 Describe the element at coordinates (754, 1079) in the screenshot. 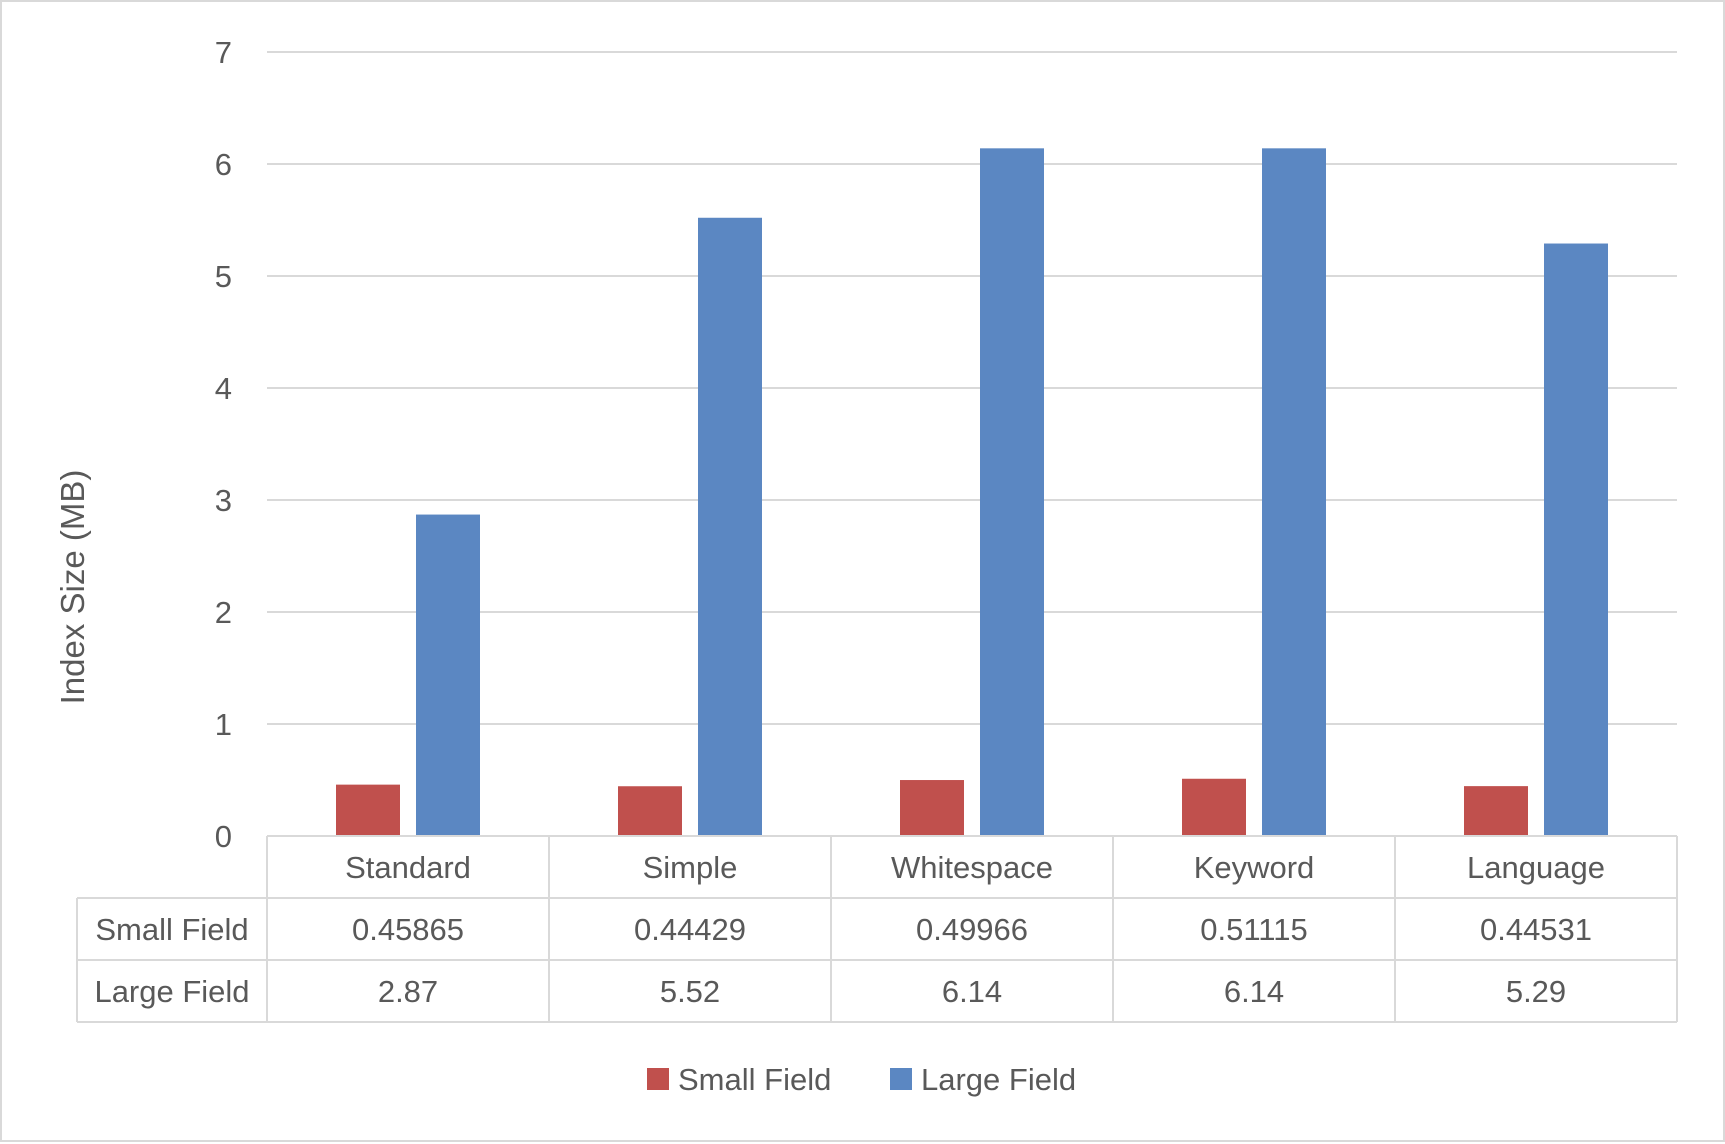

I see `legend-label: Small Field` at that location.